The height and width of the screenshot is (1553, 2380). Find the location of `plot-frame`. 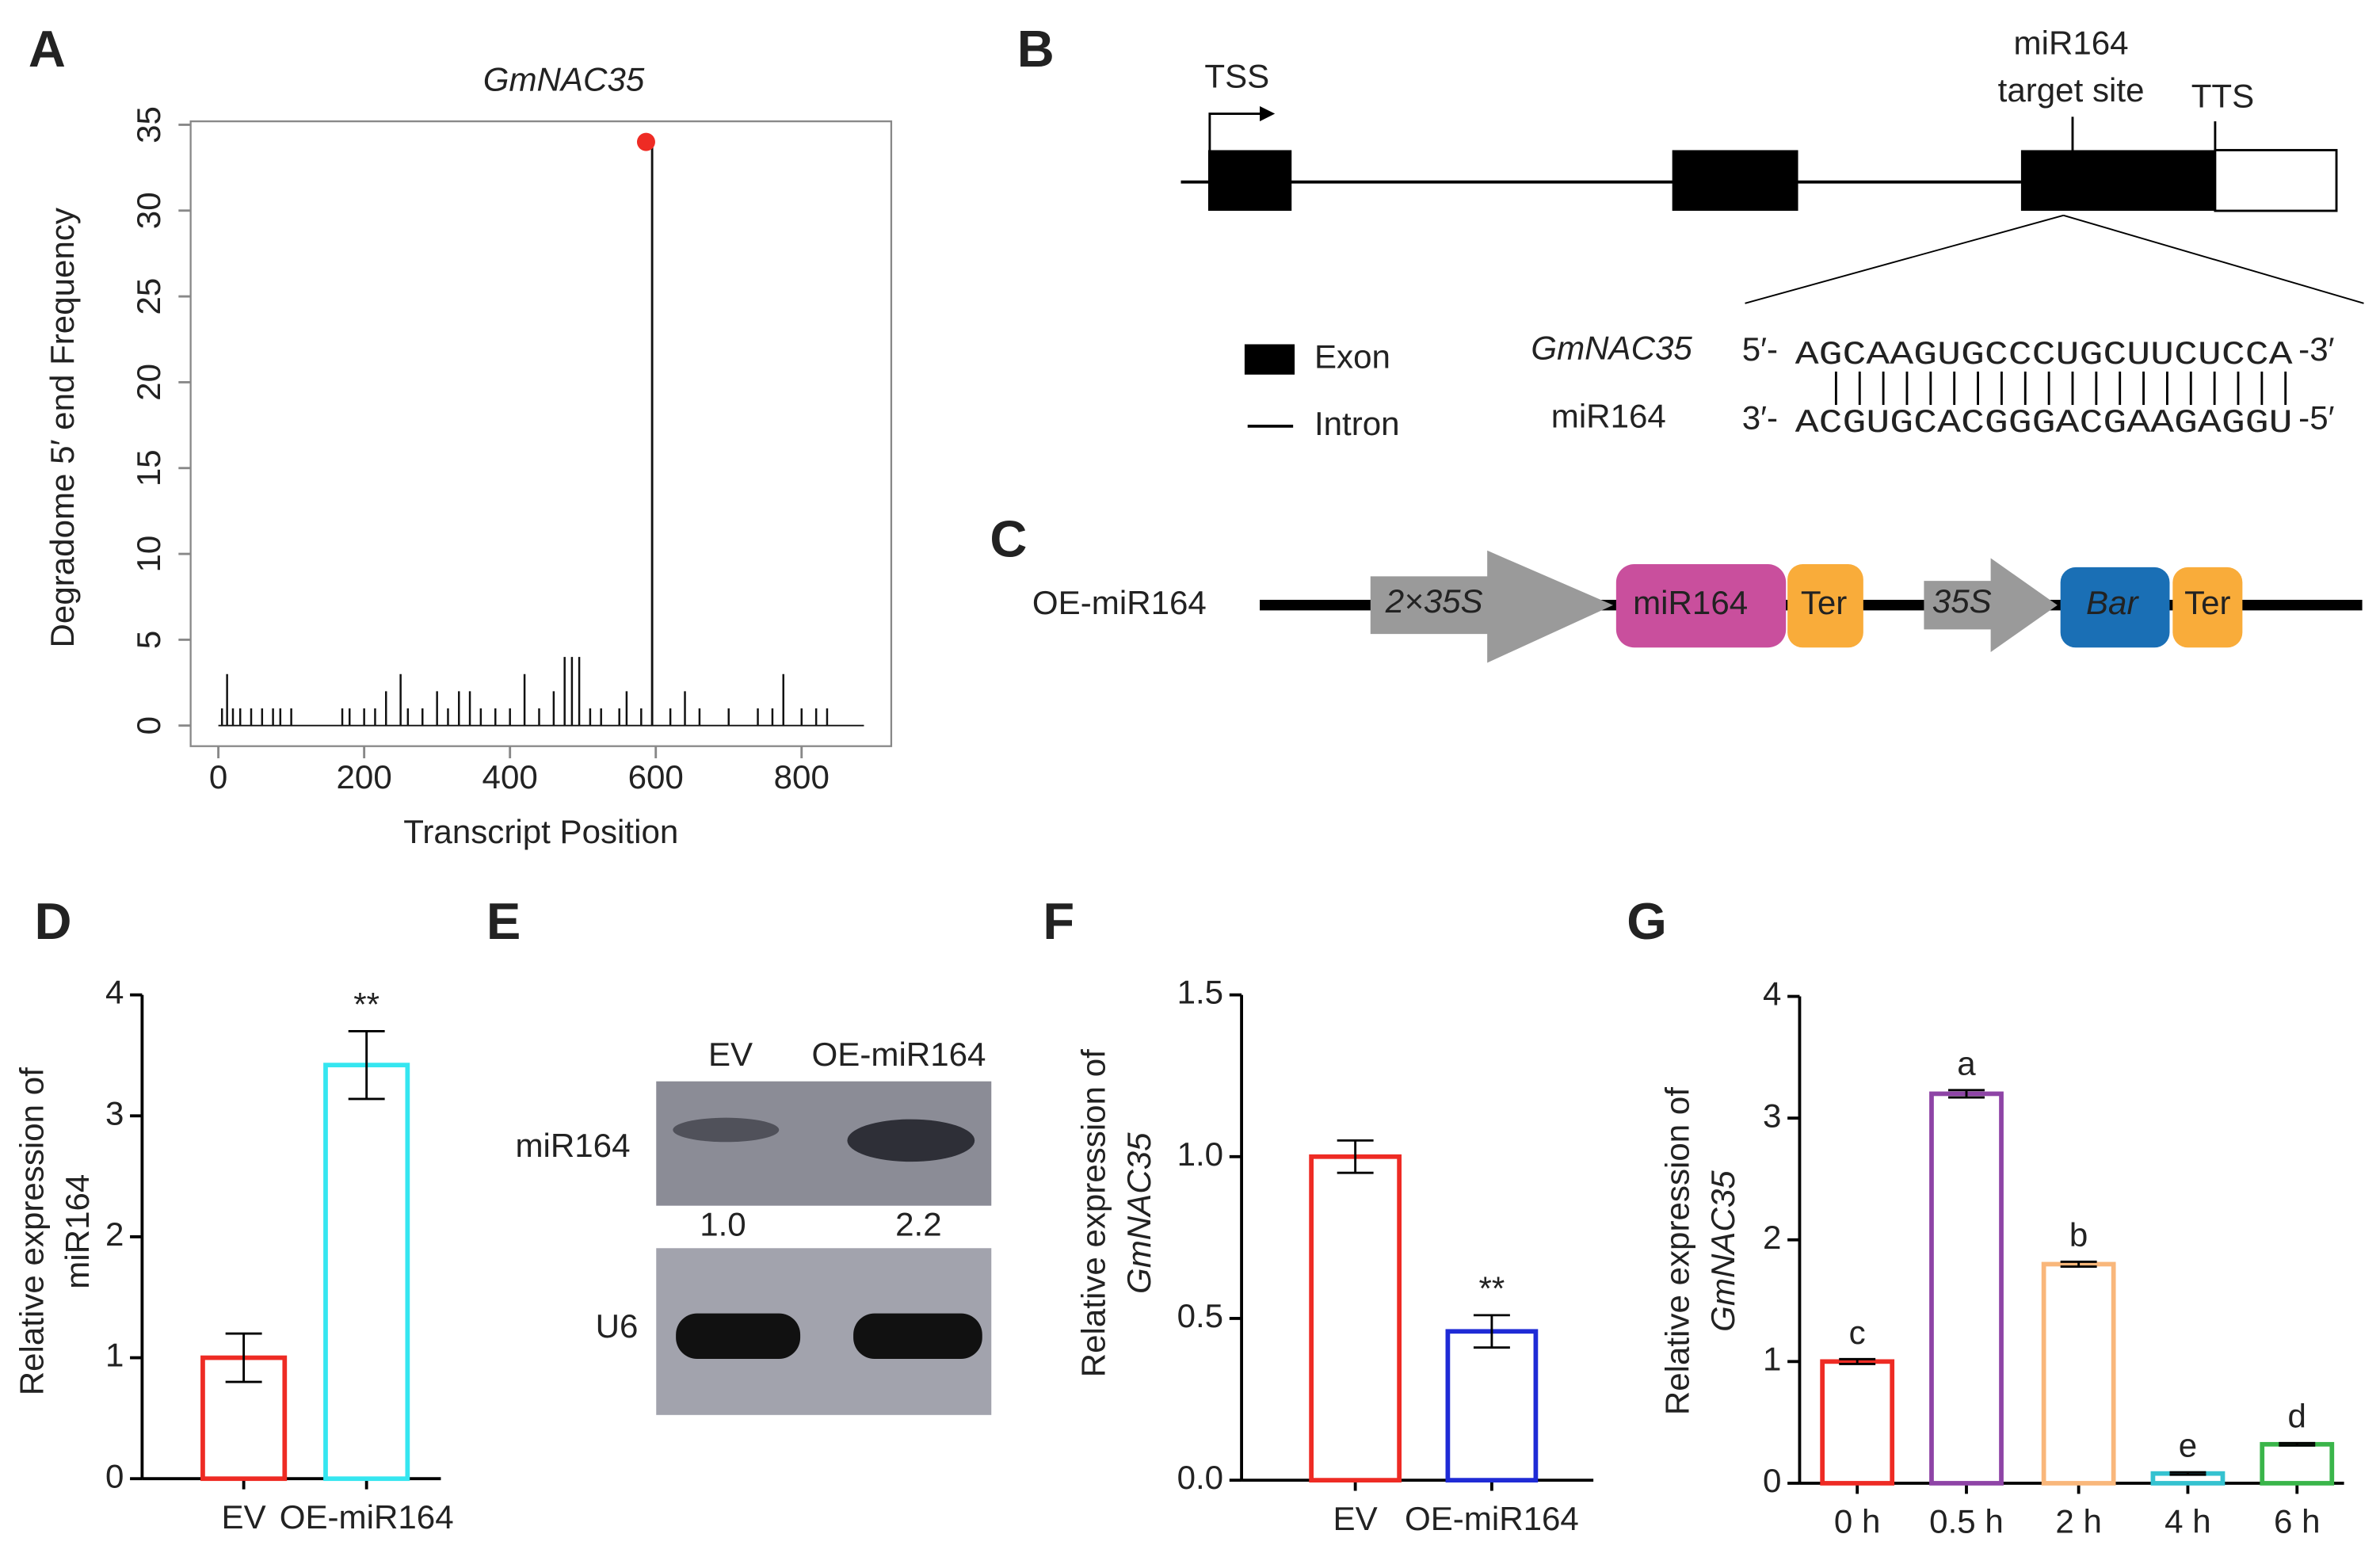

plot-frame is located at coordinates (541, 433).